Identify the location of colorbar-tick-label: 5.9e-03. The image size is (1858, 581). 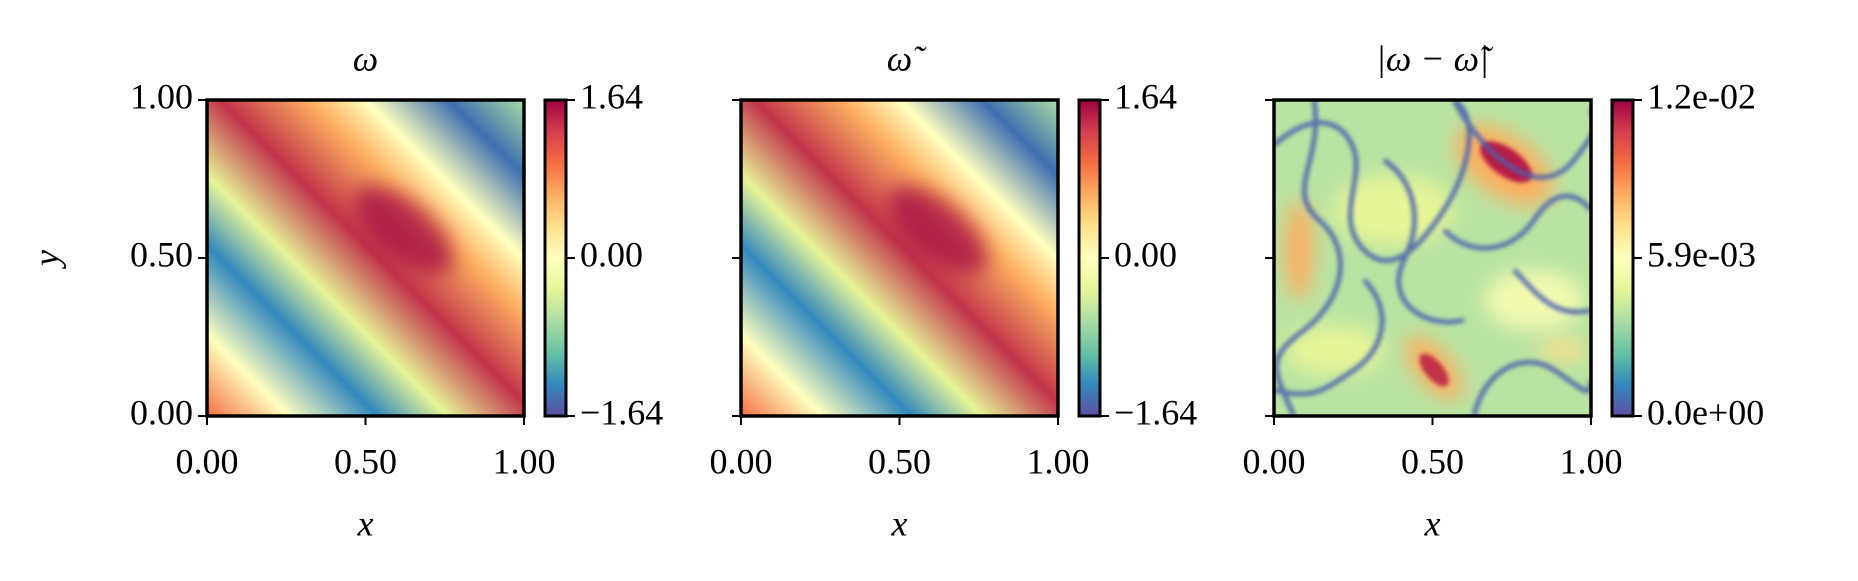
(1701, 254).